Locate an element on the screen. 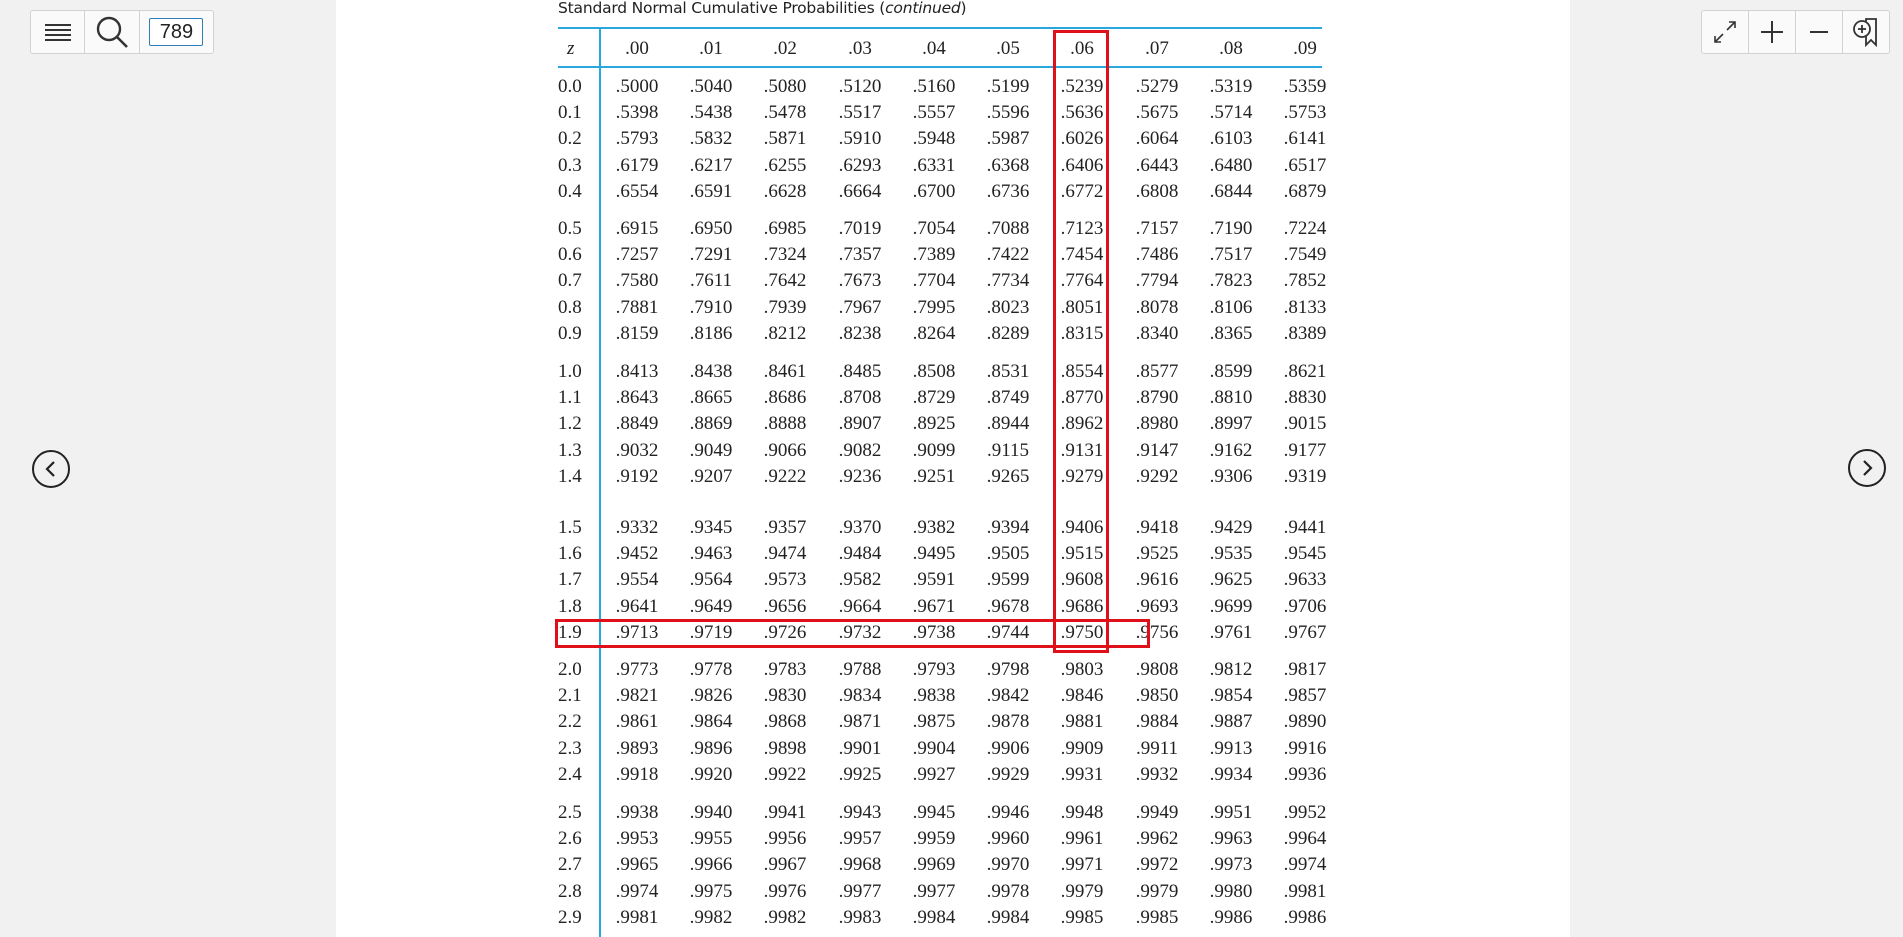  probability-cell: .5517 is located at coordinates (860, 112).